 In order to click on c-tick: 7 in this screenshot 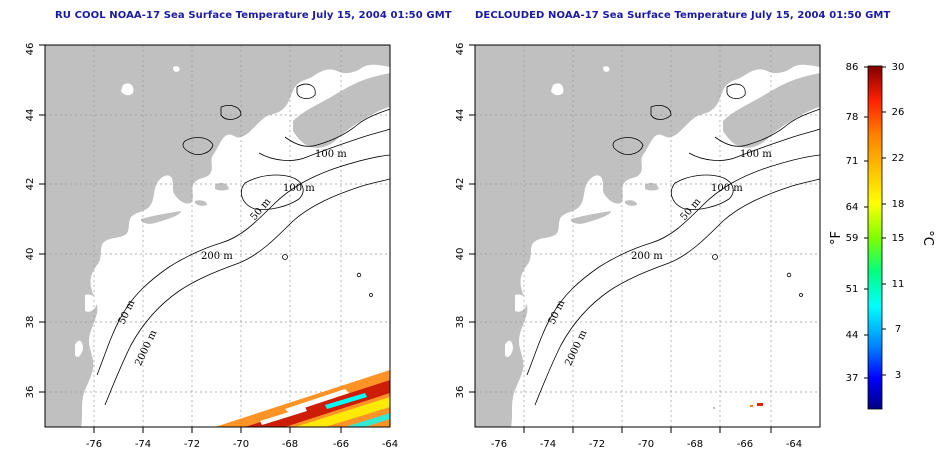, I will do `click(898, 329)`.